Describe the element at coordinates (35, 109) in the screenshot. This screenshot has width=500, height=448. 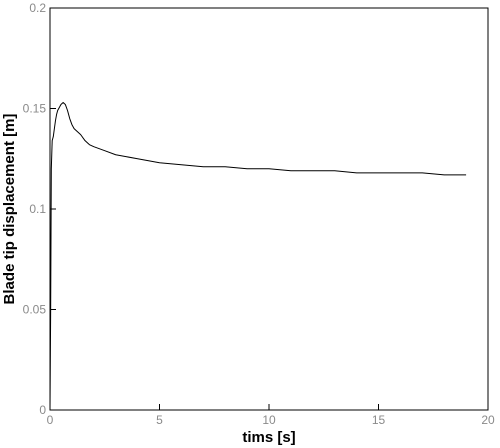
I see `y-tick-label: 0.15` at that location.